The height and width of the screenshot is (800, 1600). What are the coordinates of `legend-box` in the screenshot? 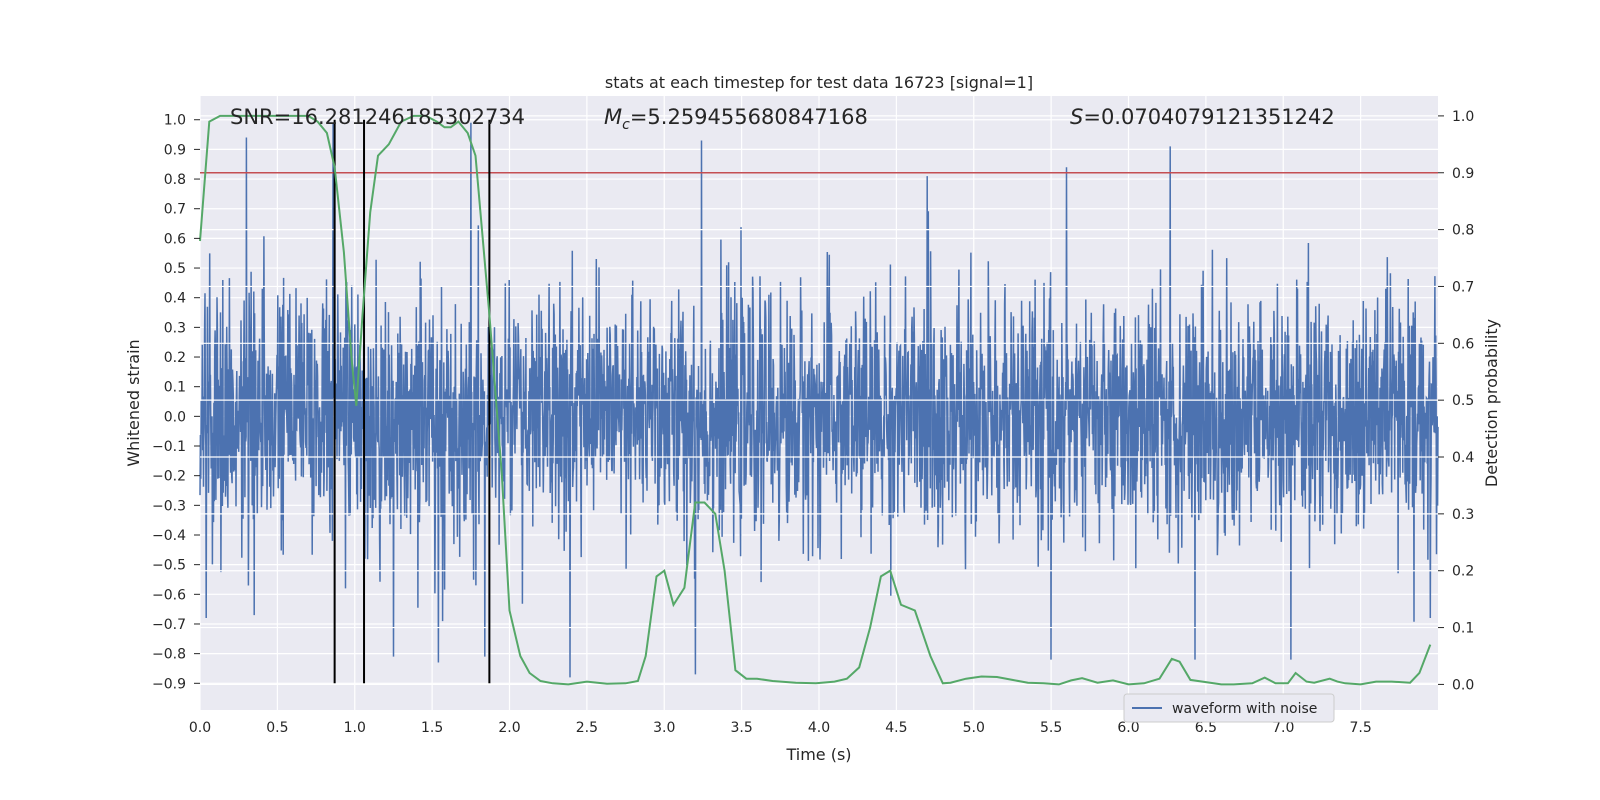 It's located at (1229, 708).